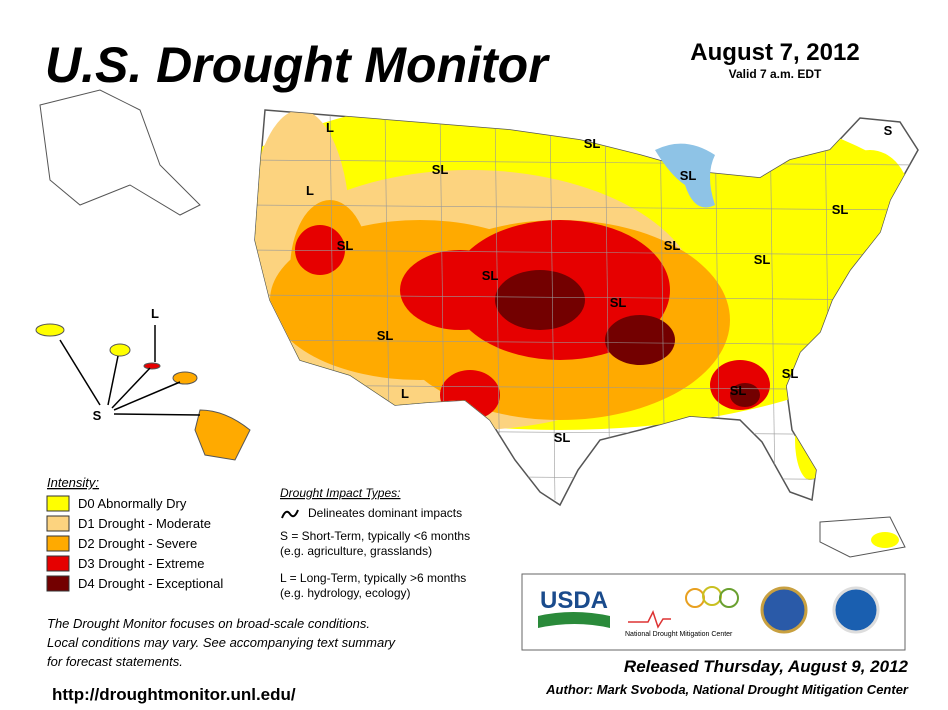 Image resolution: width=948 pixels, height=710 pixels. Describe the element at coordinates (375, 536) in the screenshot. I see `impact-short: S = Short-Term, typically <6 months` at that location.